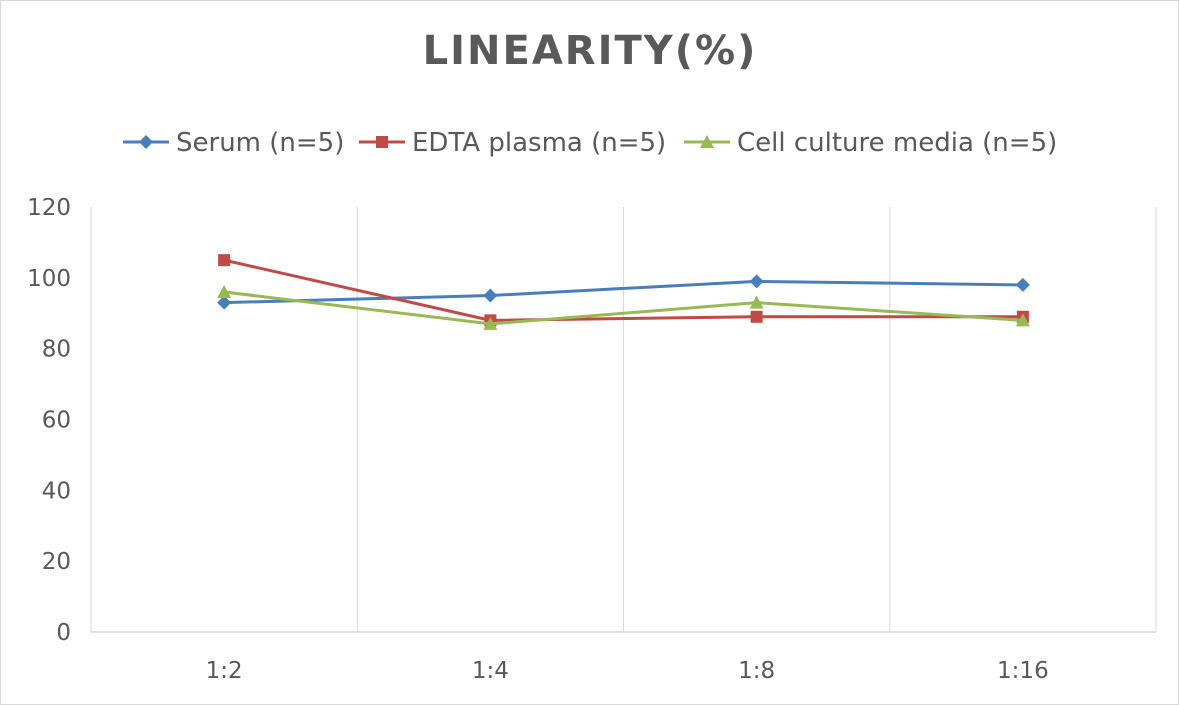 The width and height of the screenshot is (1179, 706). I want to click on legend-label: Serum (n=5), so click(260, 143).